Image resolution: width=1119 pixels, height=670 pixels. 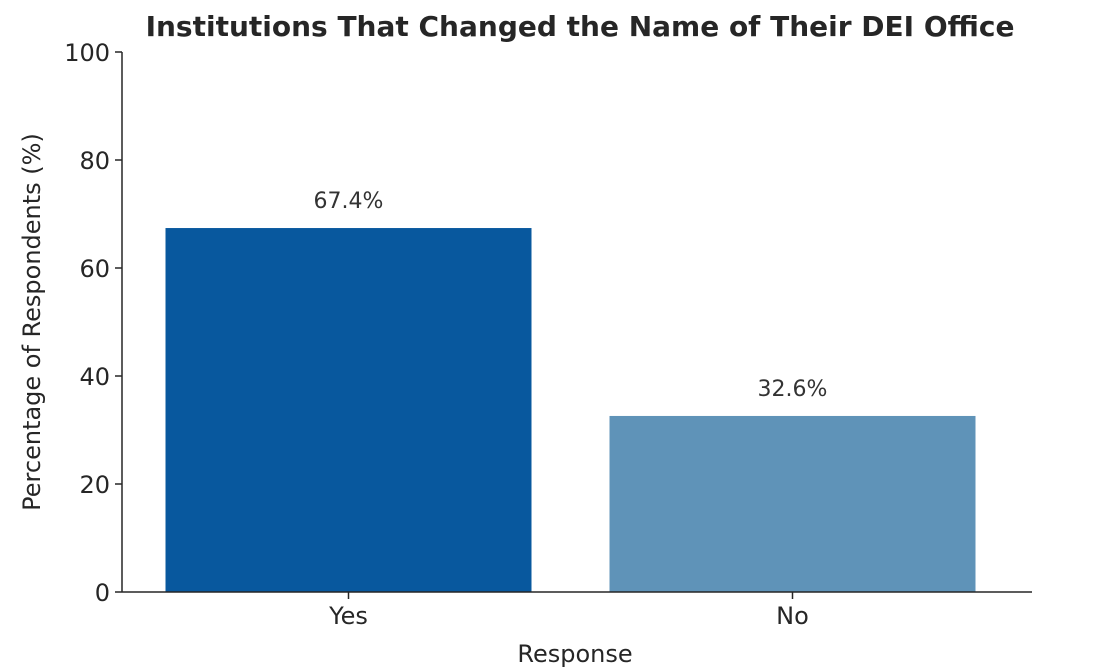 What do you see at coordinates (793, 389) in the screenshot?
I see `data-label-no: 32.6%` at bounding box center [793, 389].